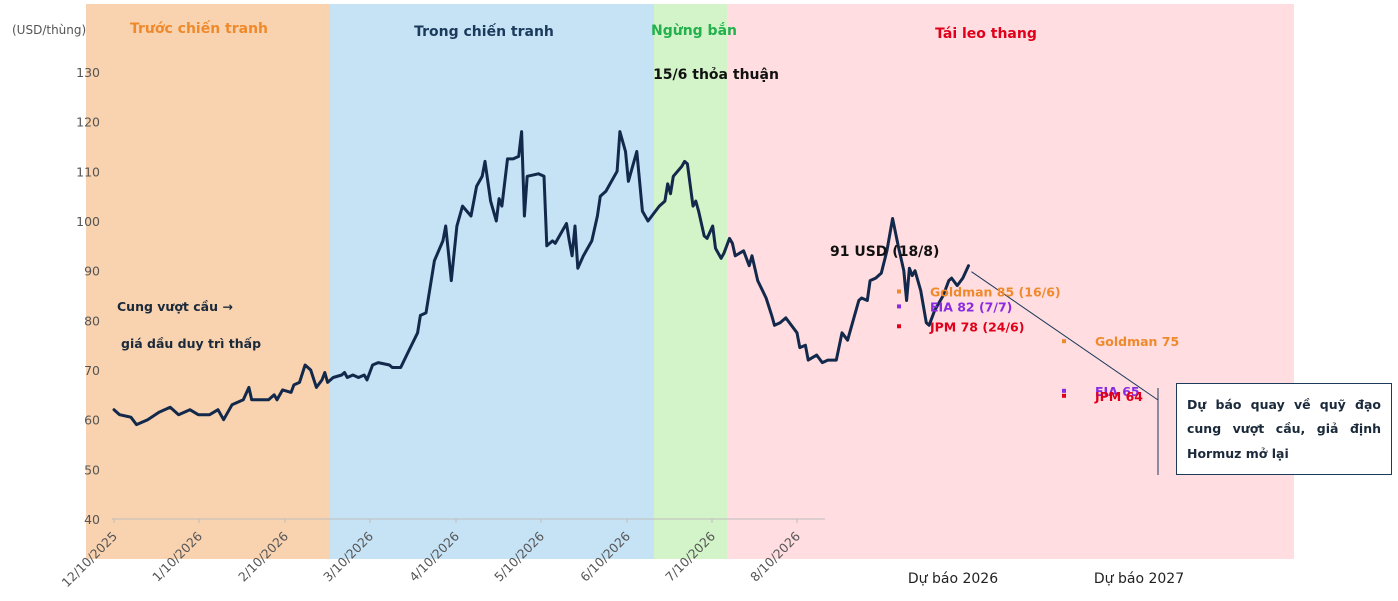 The width and height of the screenshot is (1398, 601). What do you see at coordinates (953, 579) in the screenshot?
I see `forecast-period-label: Dự báo 2026` at bounding box center [953, 579].